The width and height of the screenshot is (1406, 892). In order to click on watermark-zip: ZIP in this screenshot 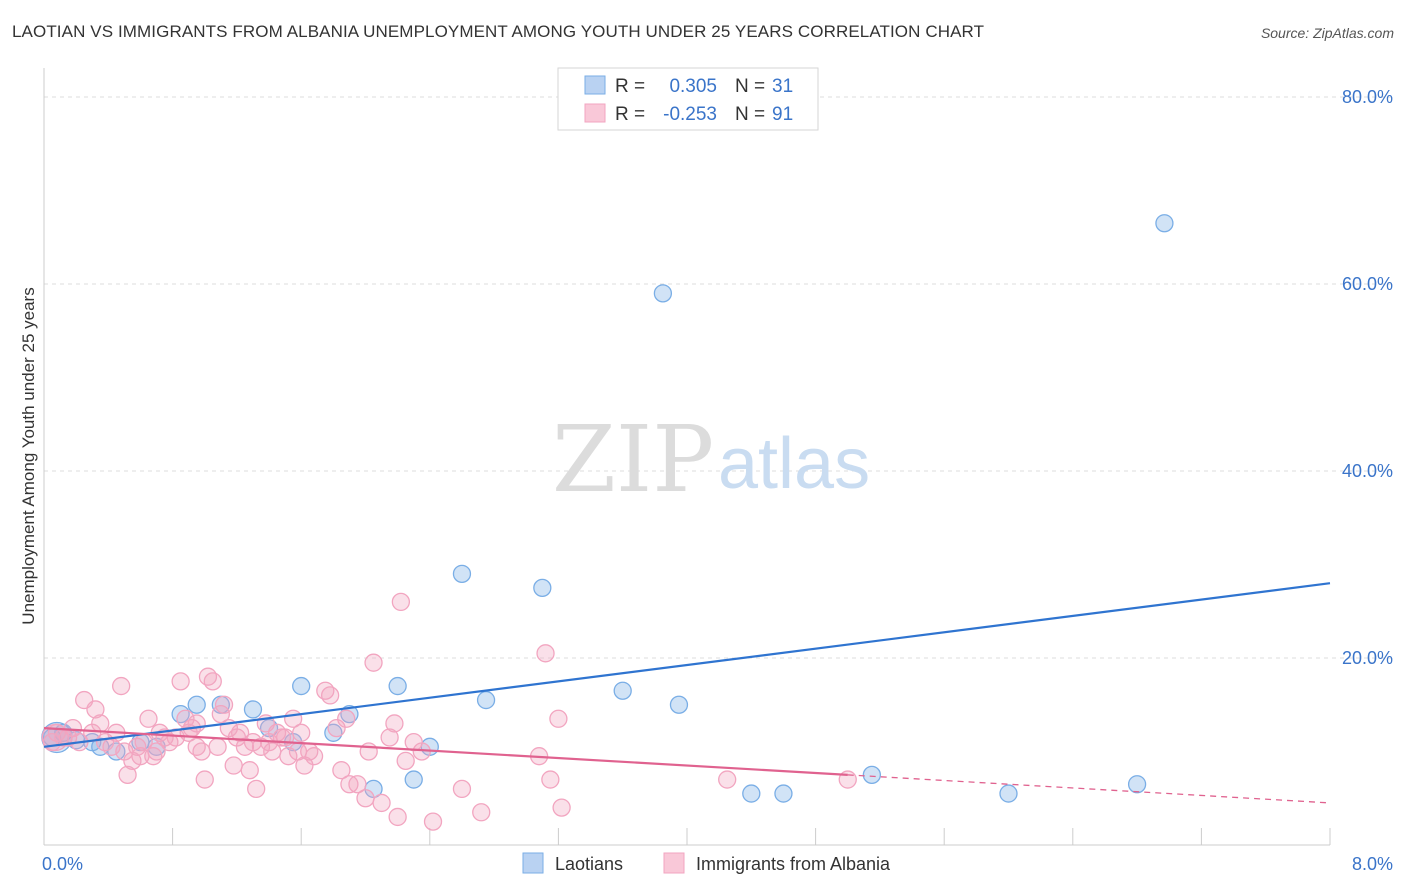, I will do `click(633, 459)`.